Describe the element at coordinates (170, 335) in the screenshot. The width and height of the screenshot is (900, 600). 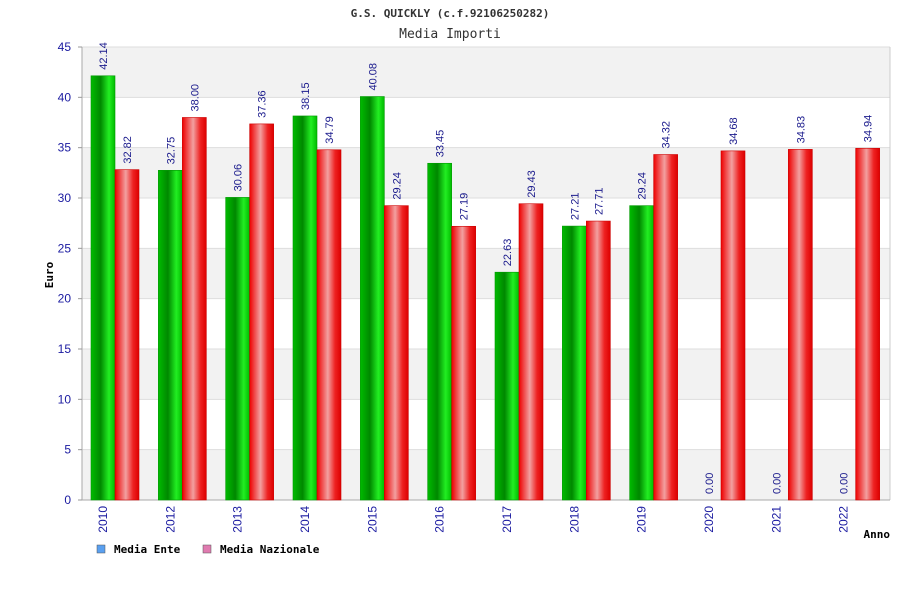
I see `bar-media-ente-2012` at that location.